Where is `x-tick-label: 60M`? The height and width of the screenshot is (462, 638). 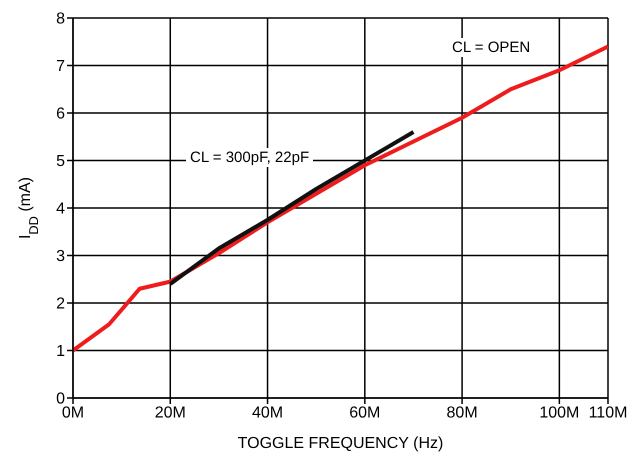 x-tick-label: 60M is located at coordinates (364, 413).